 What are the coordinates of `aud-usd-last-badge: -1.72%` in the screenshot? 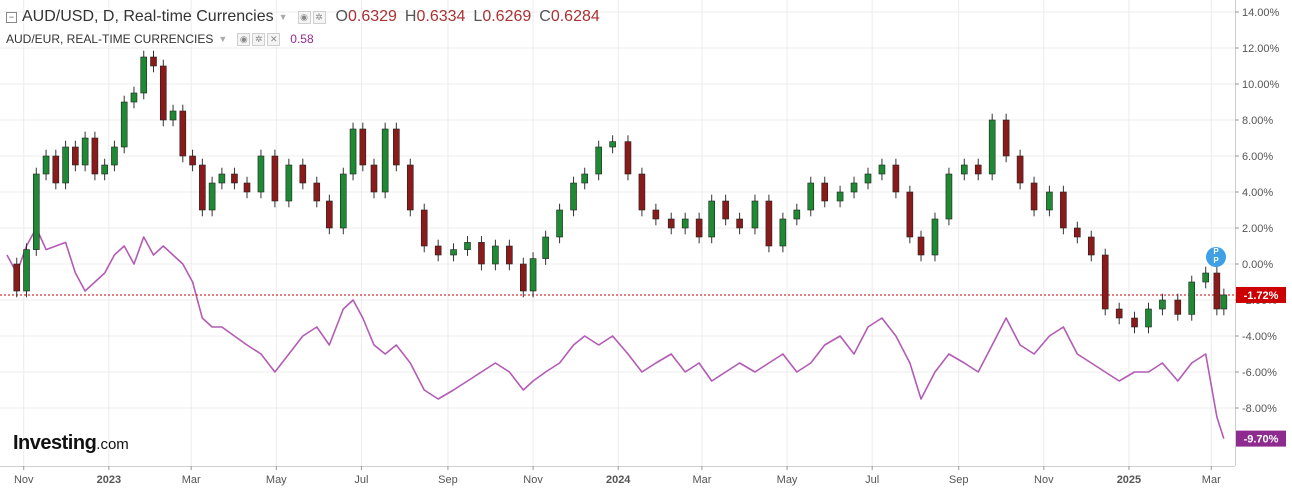 It's located at (1261, 296).